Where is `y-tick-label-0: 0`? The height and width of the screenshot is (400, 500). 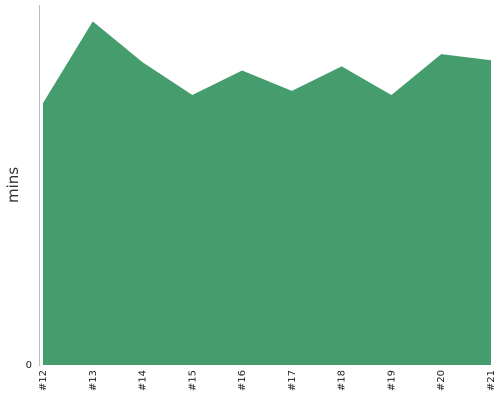 y-tick-label-0: 0 is located at coordinates (29, 365).